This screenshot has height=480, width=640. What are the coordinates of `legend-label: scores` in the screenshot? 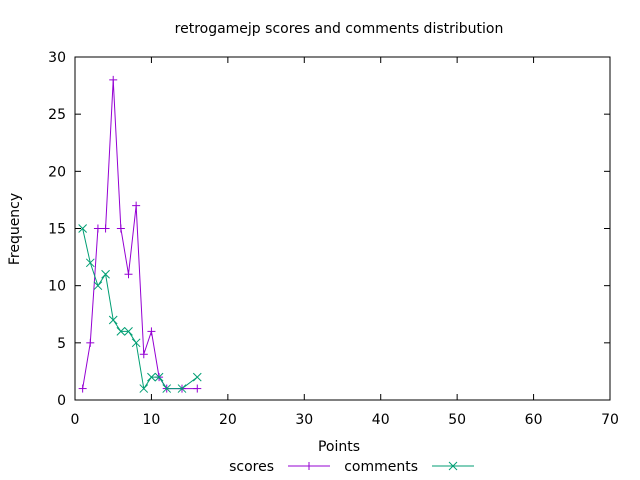 It's located at (251, 467).